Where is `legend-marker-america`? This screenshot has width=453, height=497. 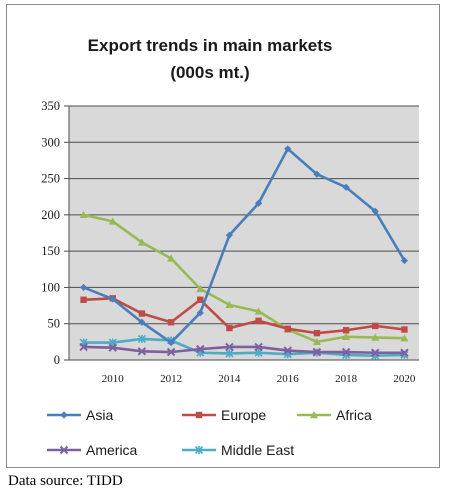 legend-marker-america is located at coordinates (64, 450).